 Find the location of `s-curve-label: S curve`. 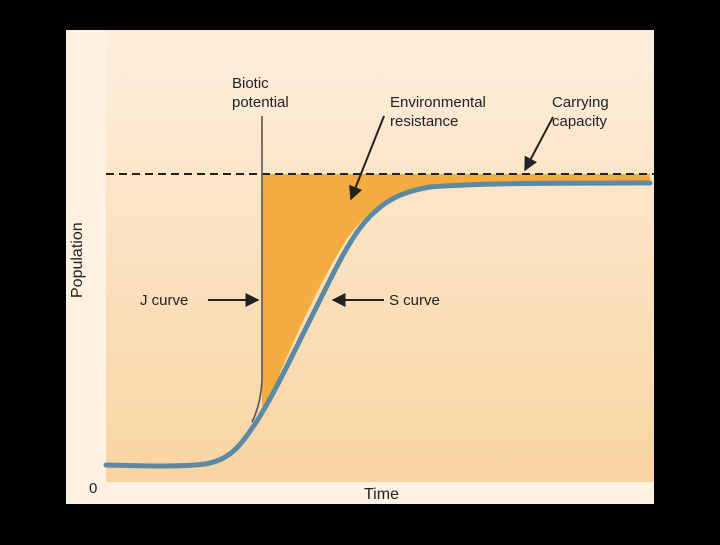

s-curve-label: S curve is located at coordinates (414, 300).